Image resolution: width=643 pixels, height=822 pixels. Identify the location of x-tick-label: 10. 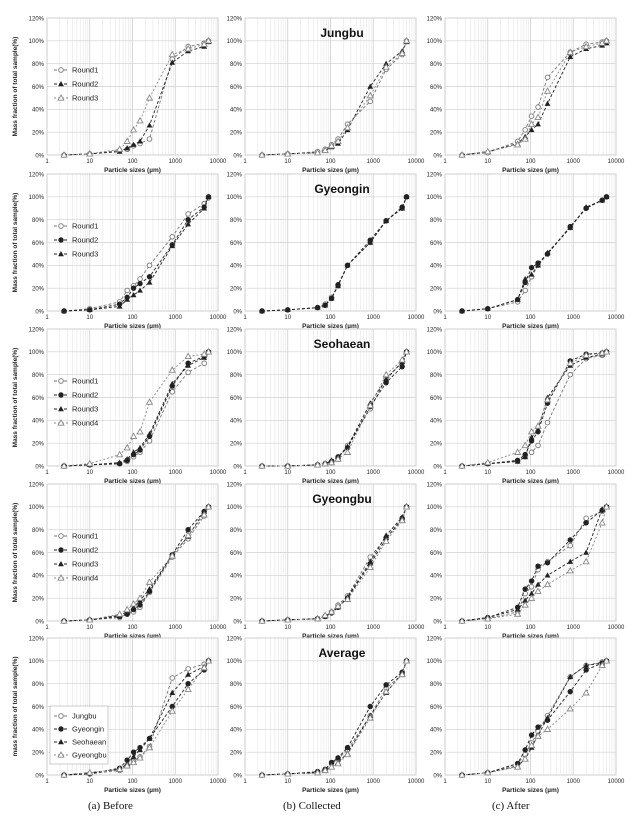
(287, 318).